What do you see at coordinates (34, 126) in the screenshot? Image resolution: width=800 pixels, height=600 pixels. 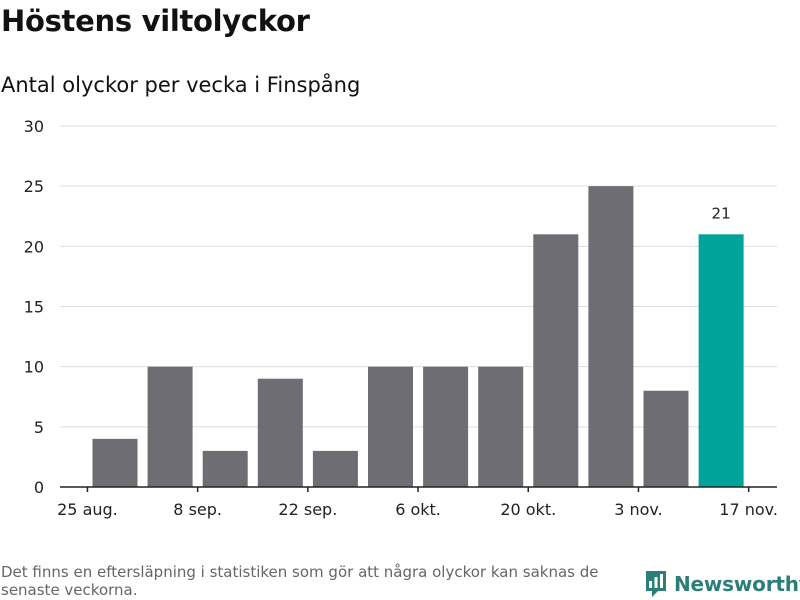 I see `y-tick-label: 30` at bounding box center [34, 126].